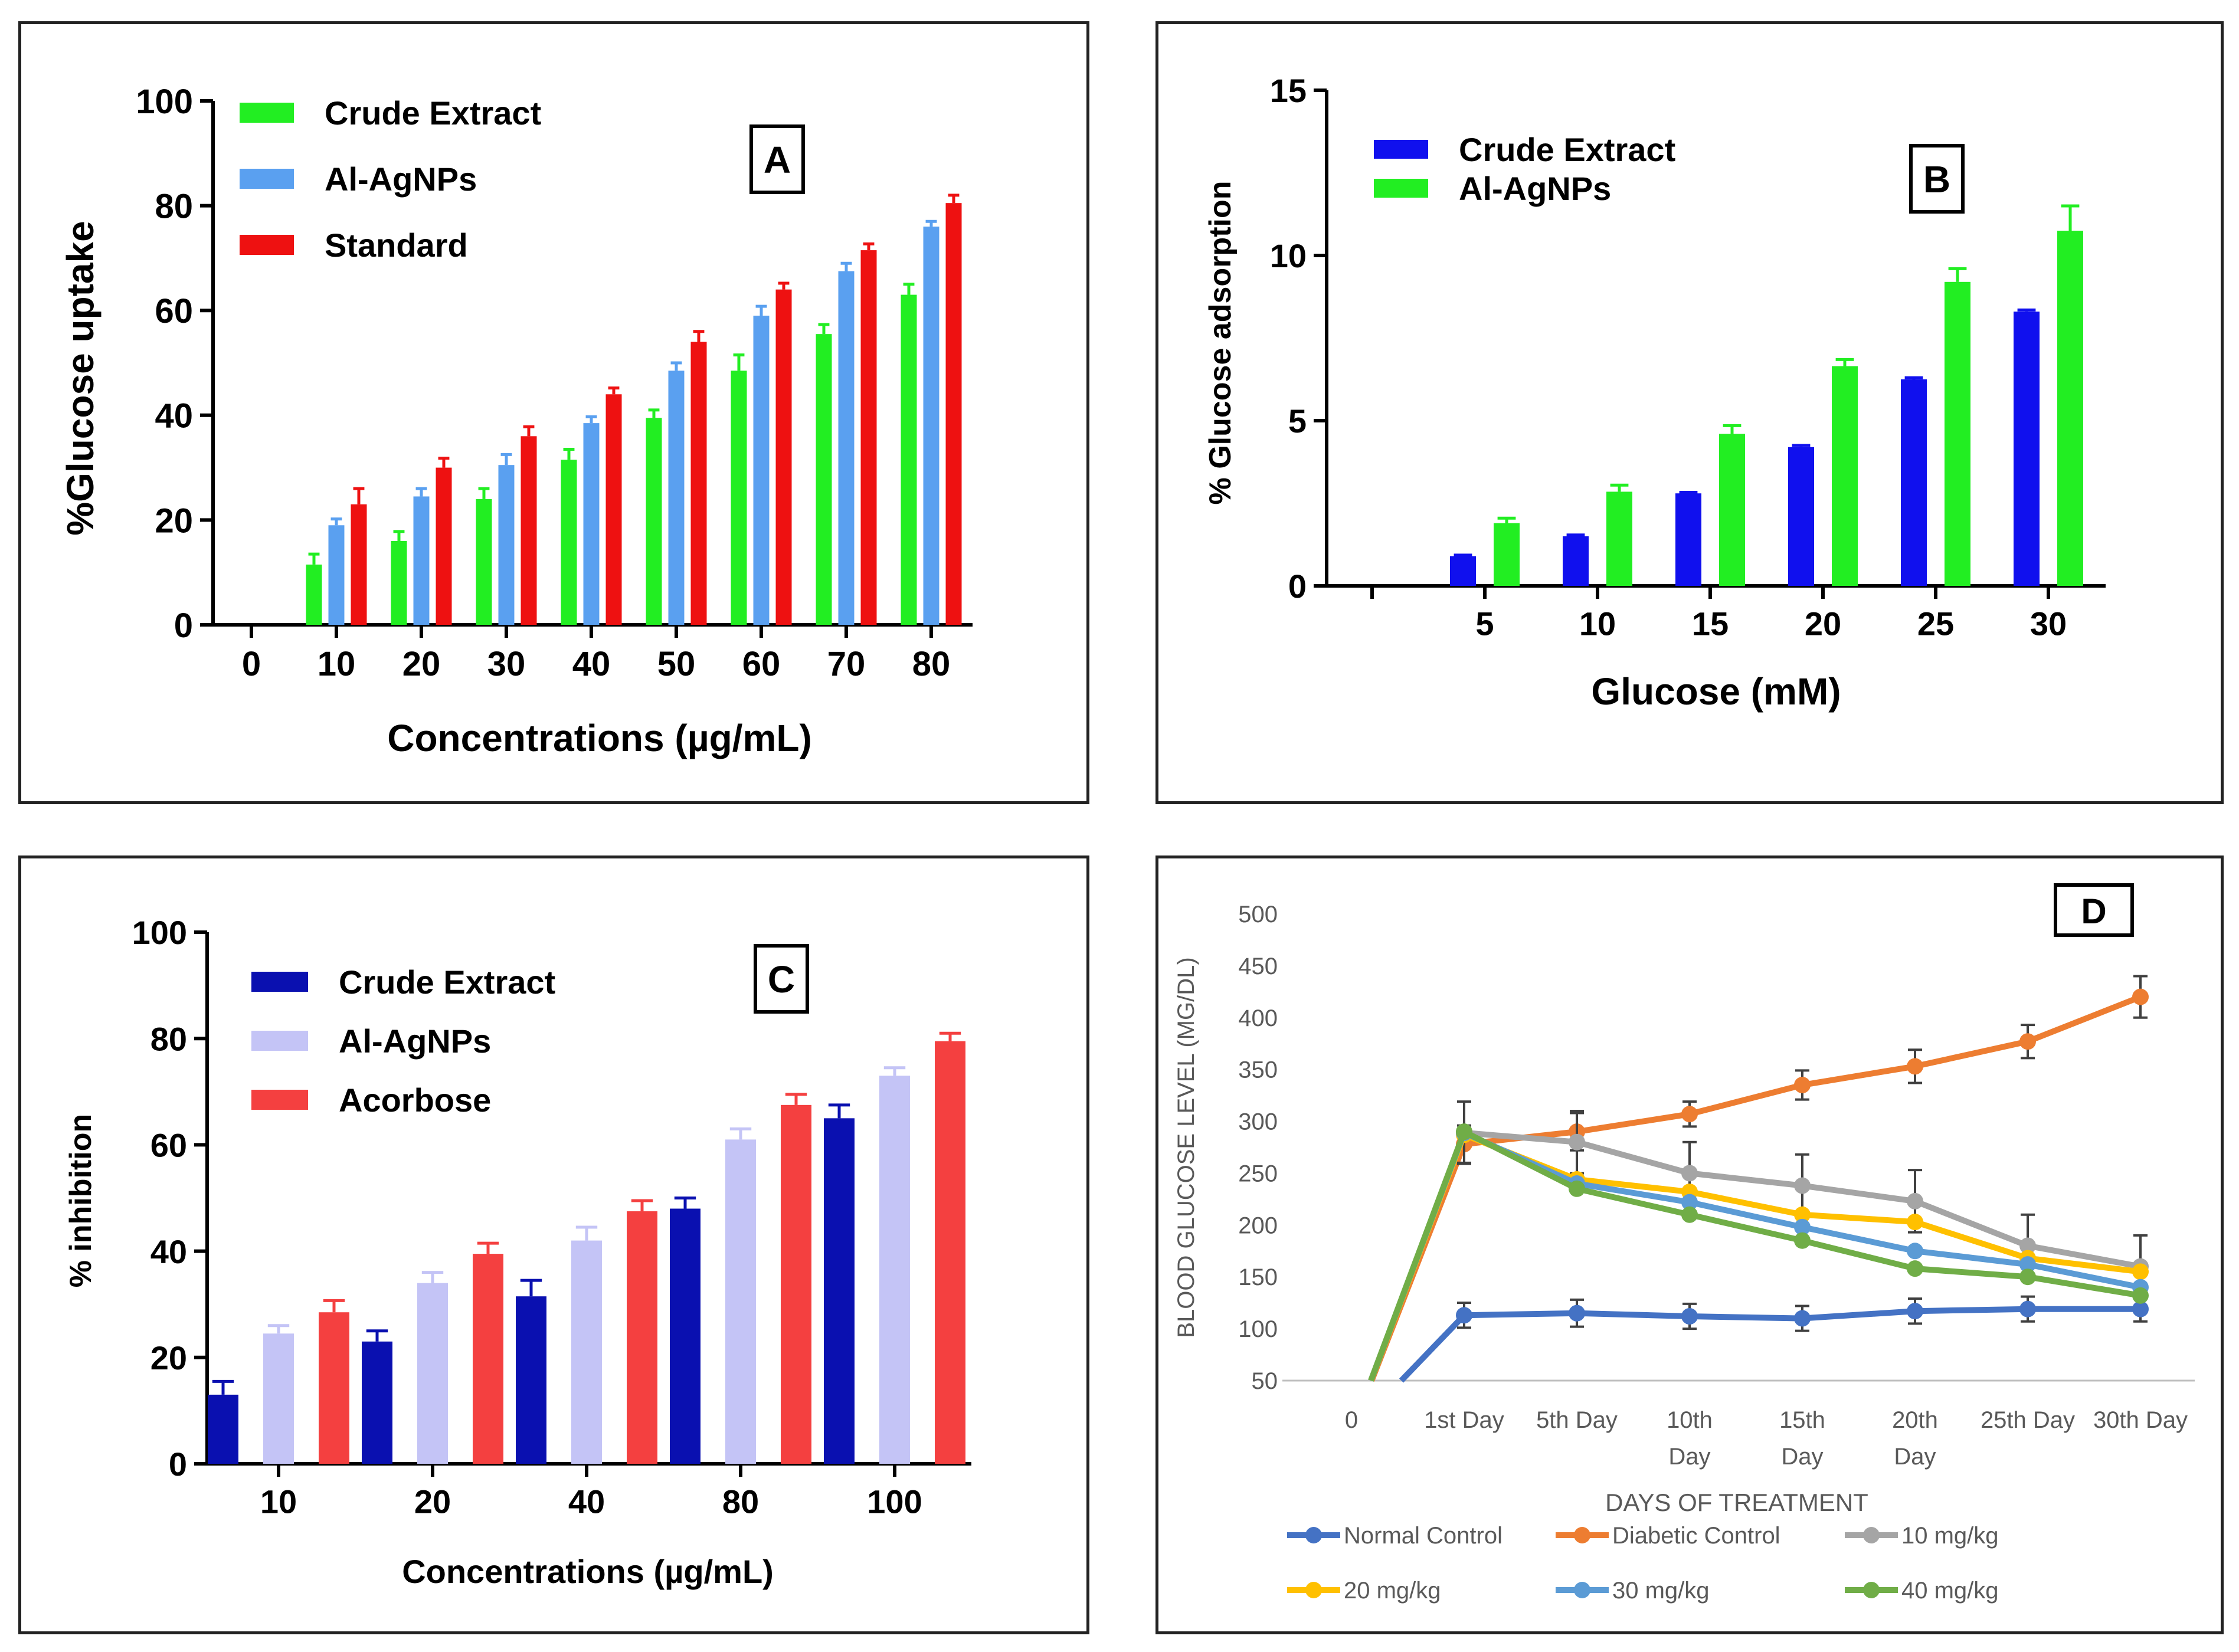 The width and height of the screenshot is (2239, 1652). What do you see at coordinates (168, 1145) in the screenshot?
I see `y-tick-label: 60` at bounding box center [168, 1145].